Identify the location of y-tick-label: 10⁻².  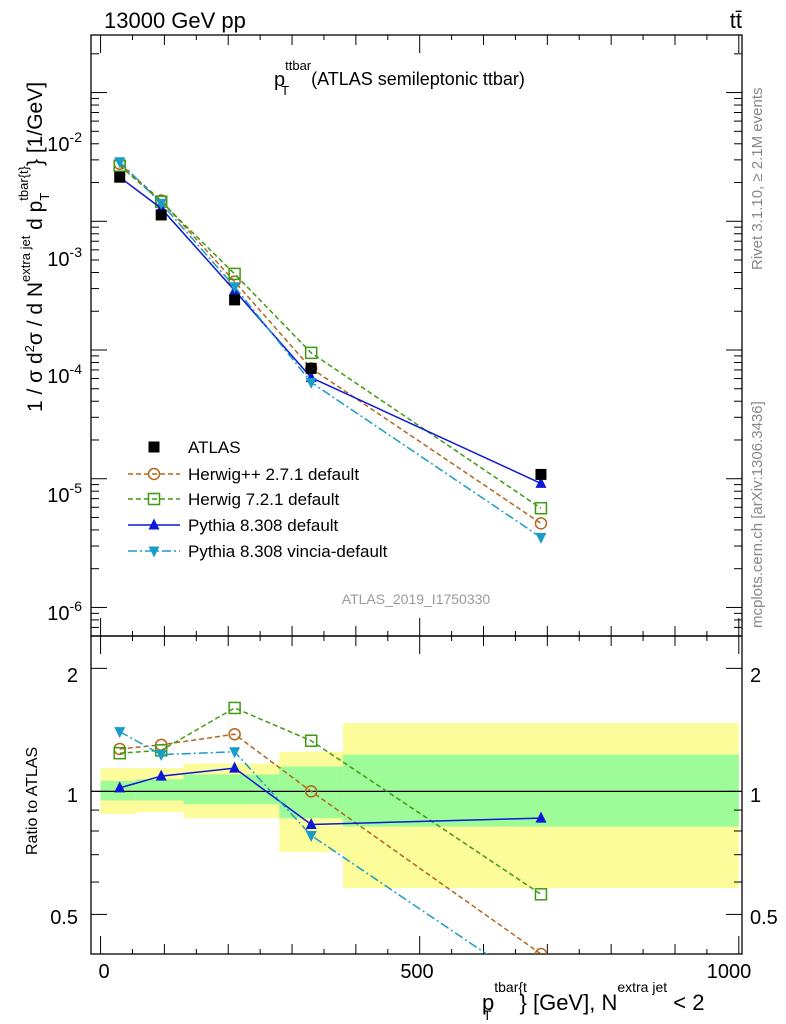
(64, 142).